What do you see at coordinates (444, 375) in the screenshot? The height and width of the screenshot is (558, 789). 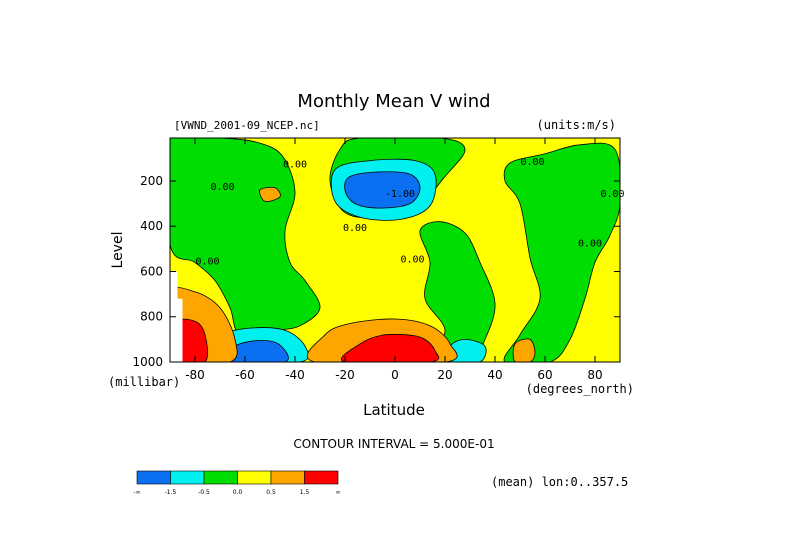 I see `x-tick-label: 20` at bounding box center [444, 375].